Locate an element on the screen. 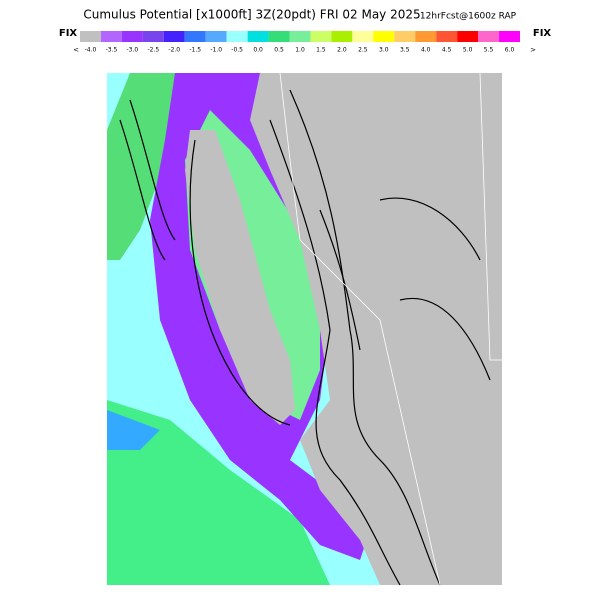  legend-label: -0.5 is located at coordinates (237, 50).